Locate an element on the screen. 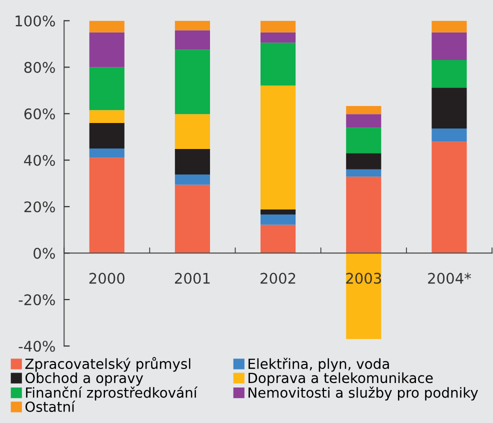 The image size is (493, 423). y-tick-label: -20% is located at coordinates (36, 300).